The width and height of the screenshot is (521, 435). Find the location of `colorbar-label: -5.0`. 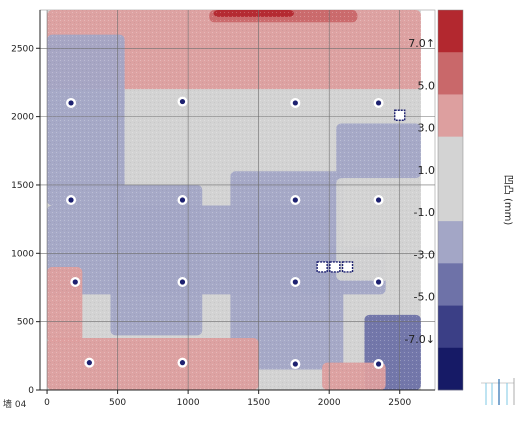

colorbar-label: -5.0 is located at coordinates (424, 297).